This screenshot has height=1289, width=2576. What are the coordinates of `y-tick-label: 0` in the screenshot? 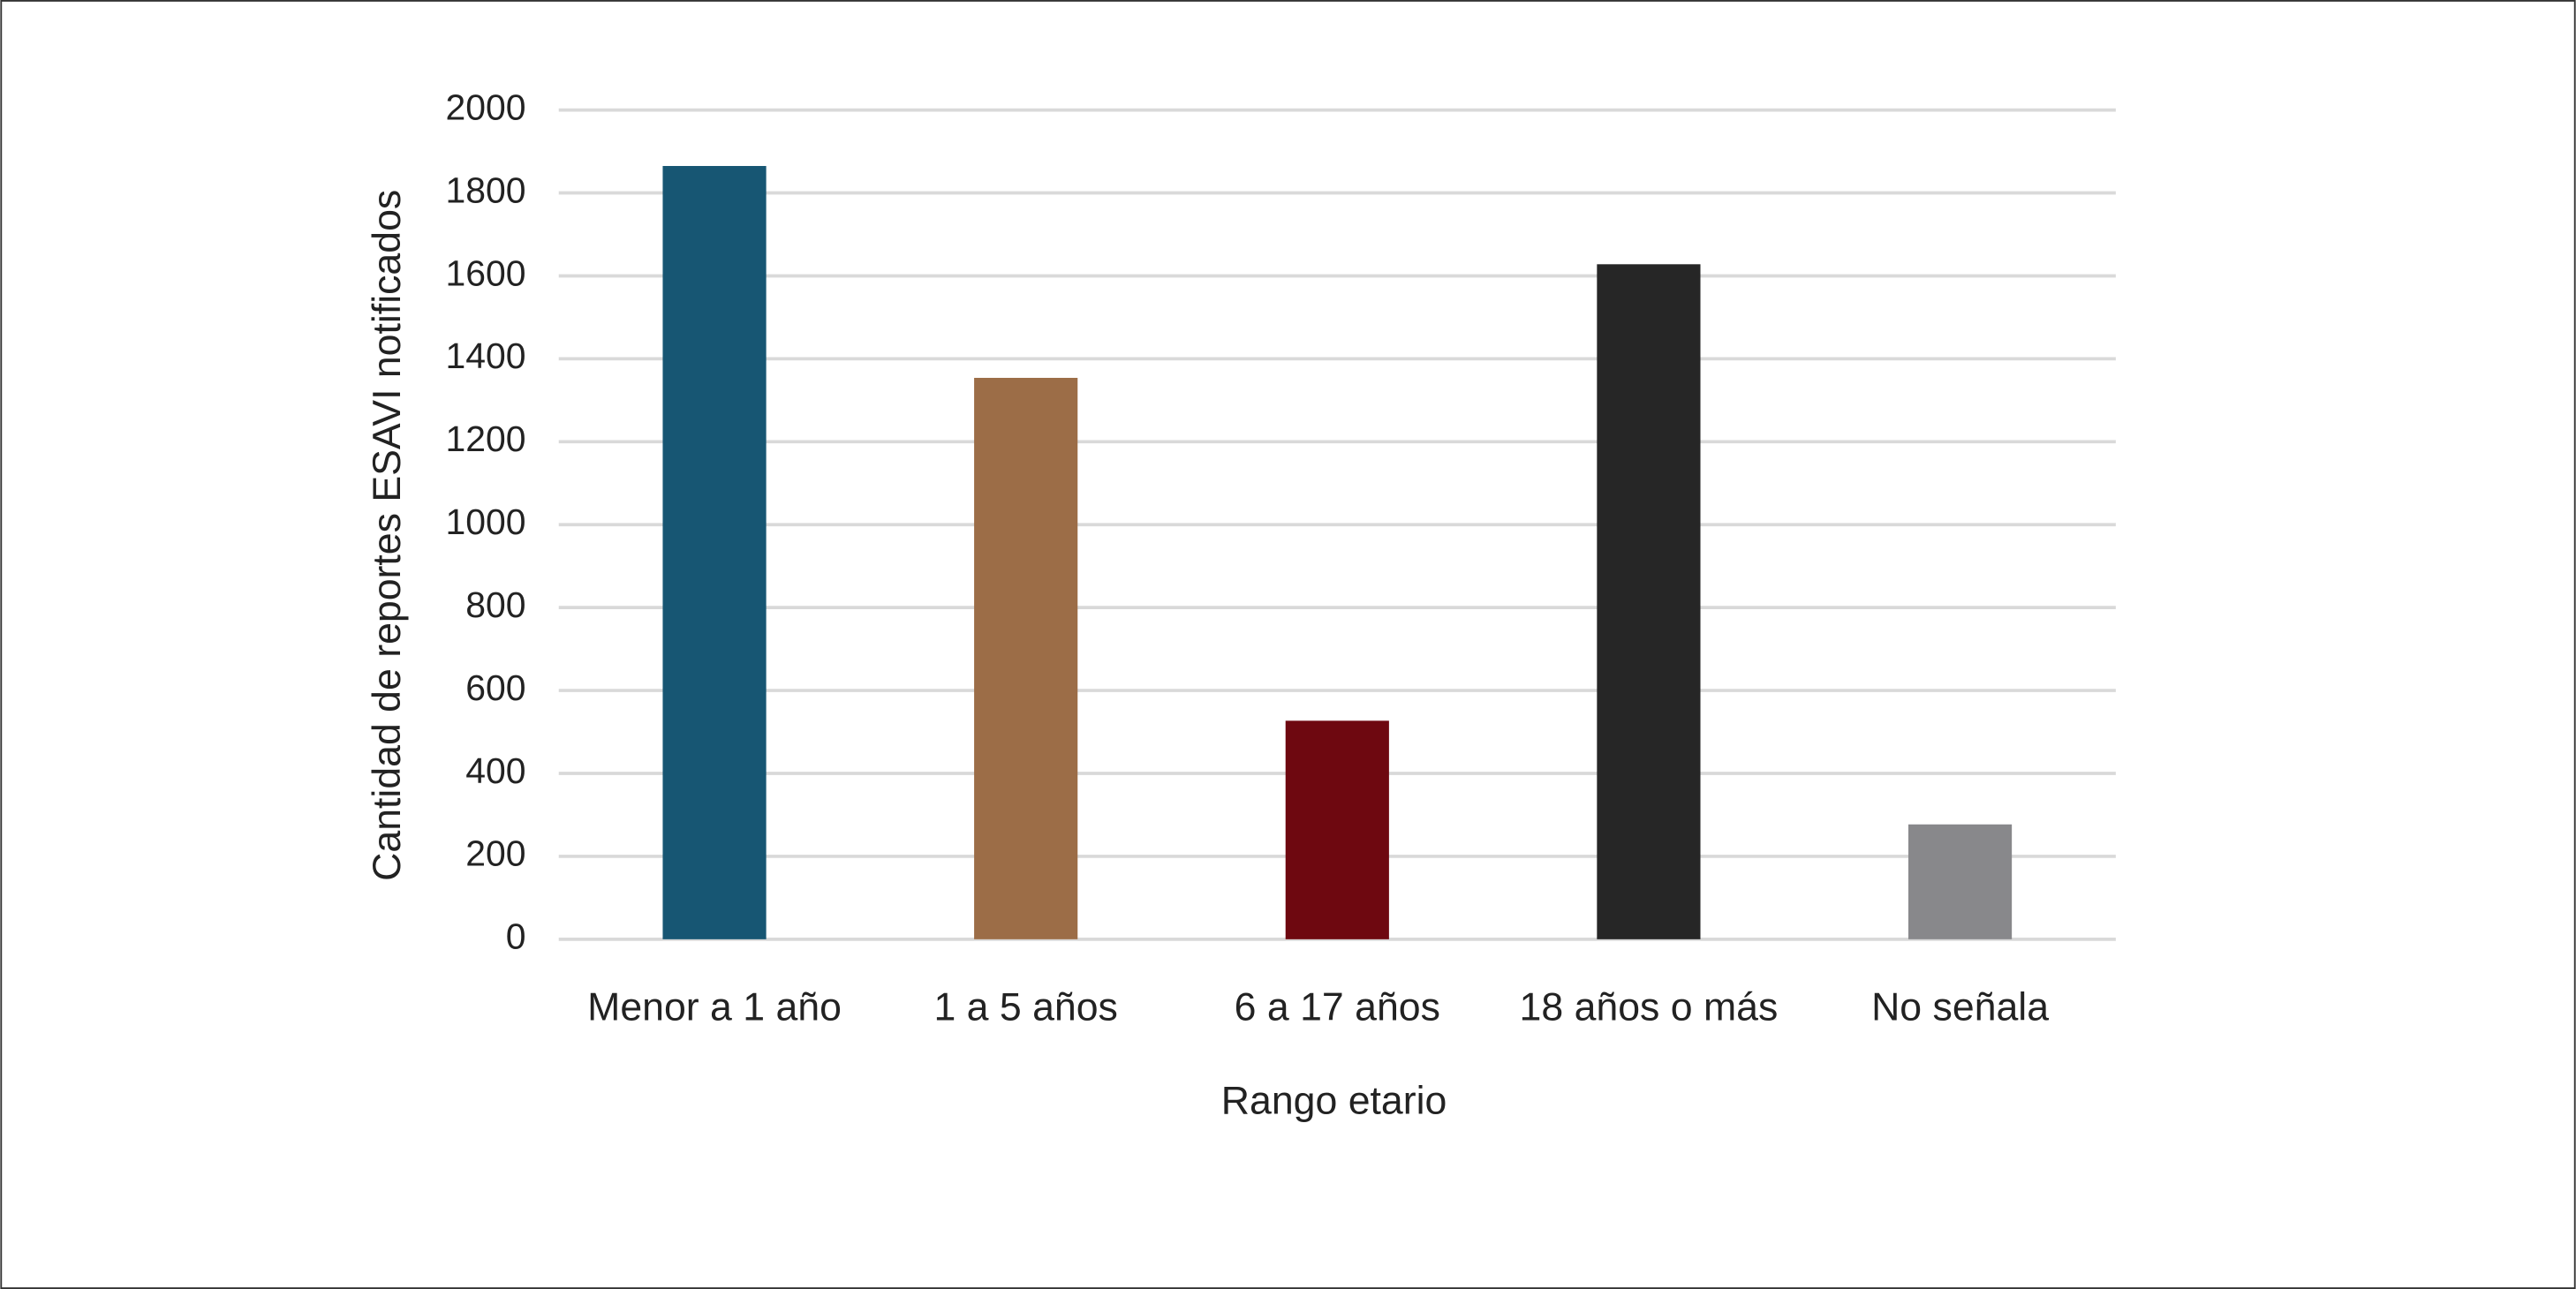 It's located at (516, 936).